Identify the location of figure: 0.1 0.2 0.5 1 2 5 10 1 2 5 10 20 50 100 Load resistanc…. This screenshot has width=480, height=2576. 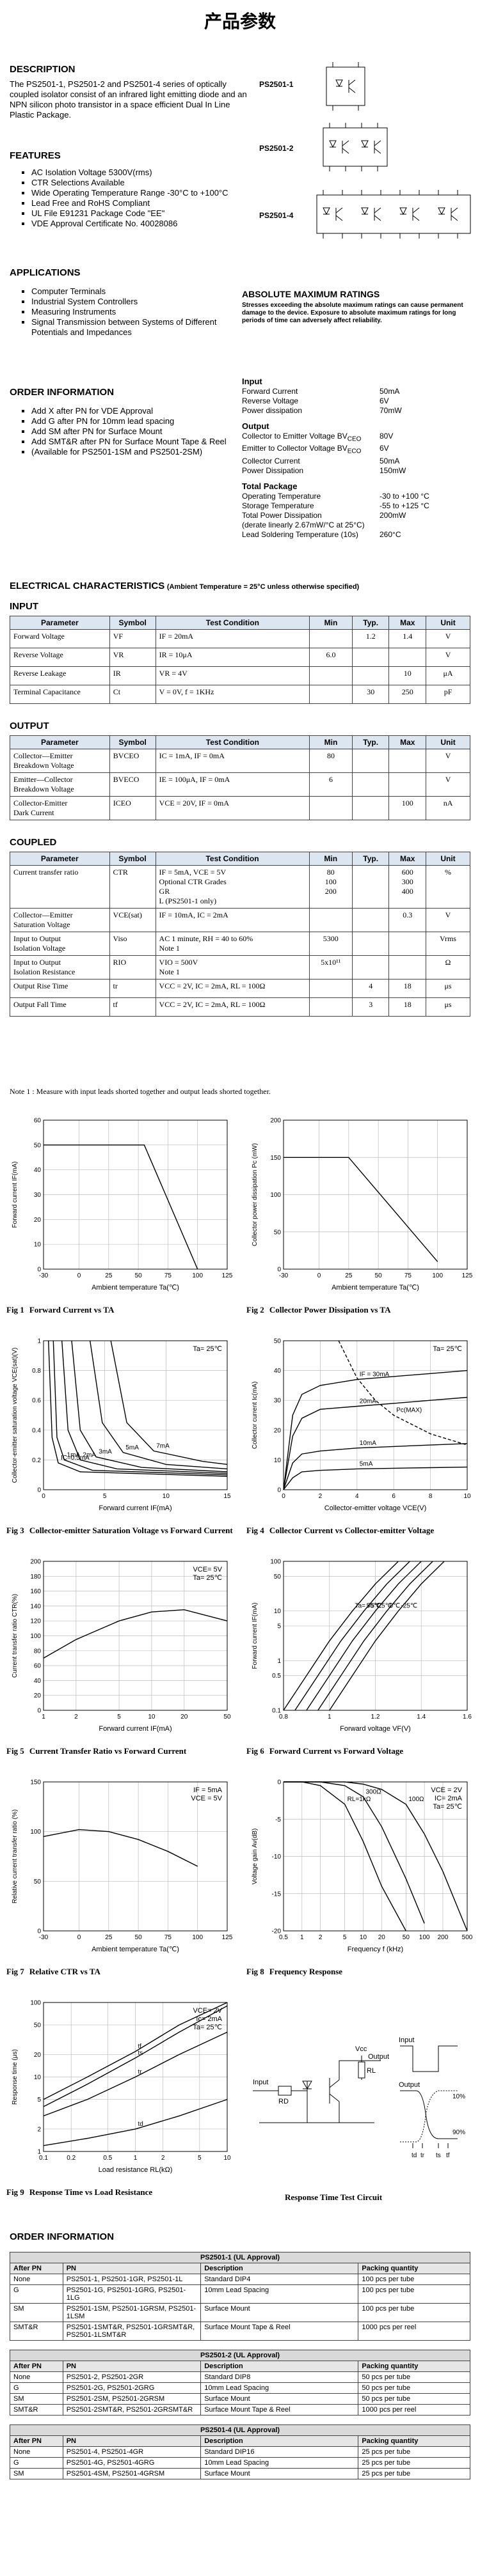
(121, 2096).